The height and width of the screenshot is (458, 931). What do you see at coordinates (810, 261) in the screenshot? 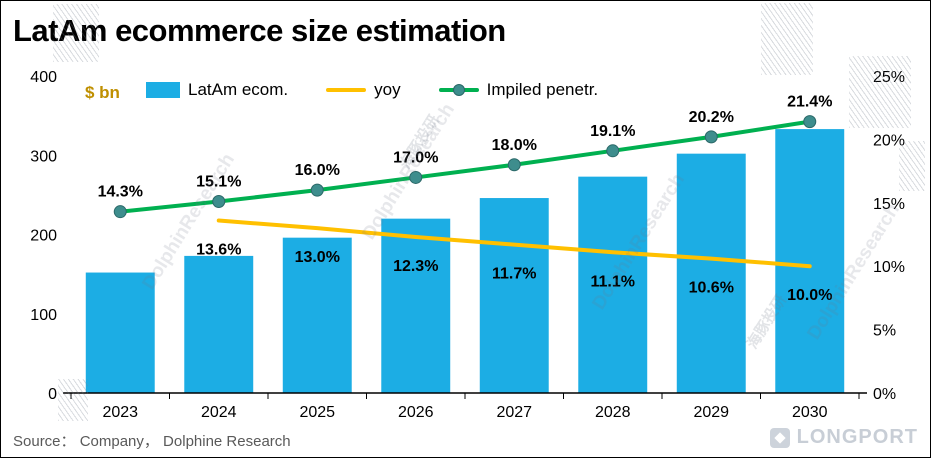
I see `bar-2030` at bounding box center [810, 261].